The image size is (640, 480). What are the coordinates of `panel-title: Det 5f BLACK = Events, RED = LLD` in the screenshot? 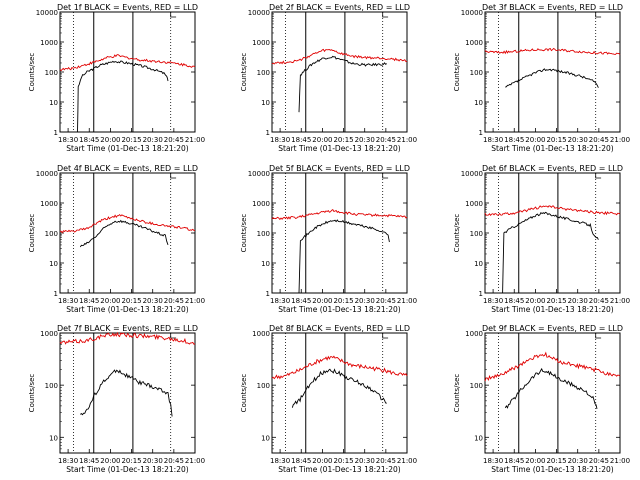 It's located at (339, 168).